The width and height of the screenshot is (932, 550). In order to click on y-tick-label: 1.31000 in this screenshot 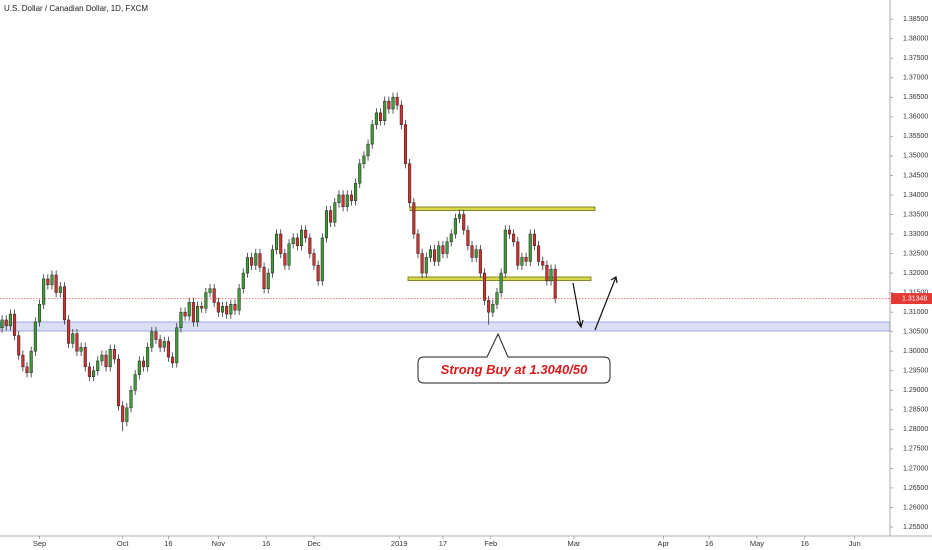, I will do `click(915, 312)`.